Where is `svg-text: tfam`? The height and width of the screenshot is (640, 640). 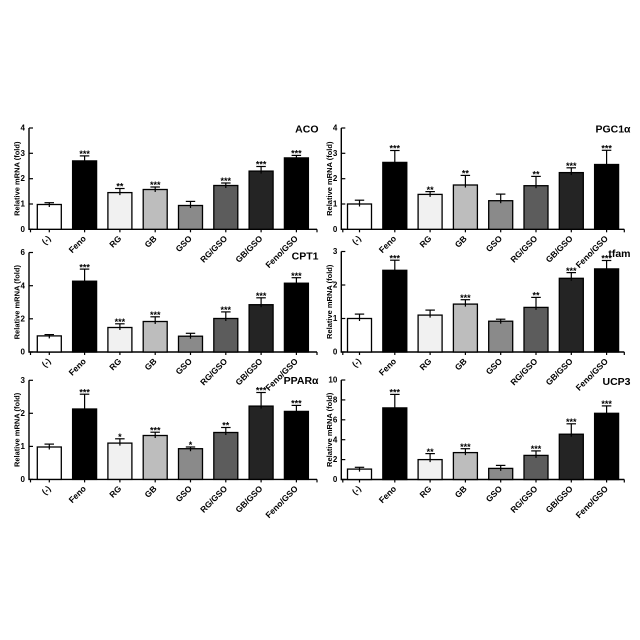 svg-text: tfam is located at coordinates (619, 254).